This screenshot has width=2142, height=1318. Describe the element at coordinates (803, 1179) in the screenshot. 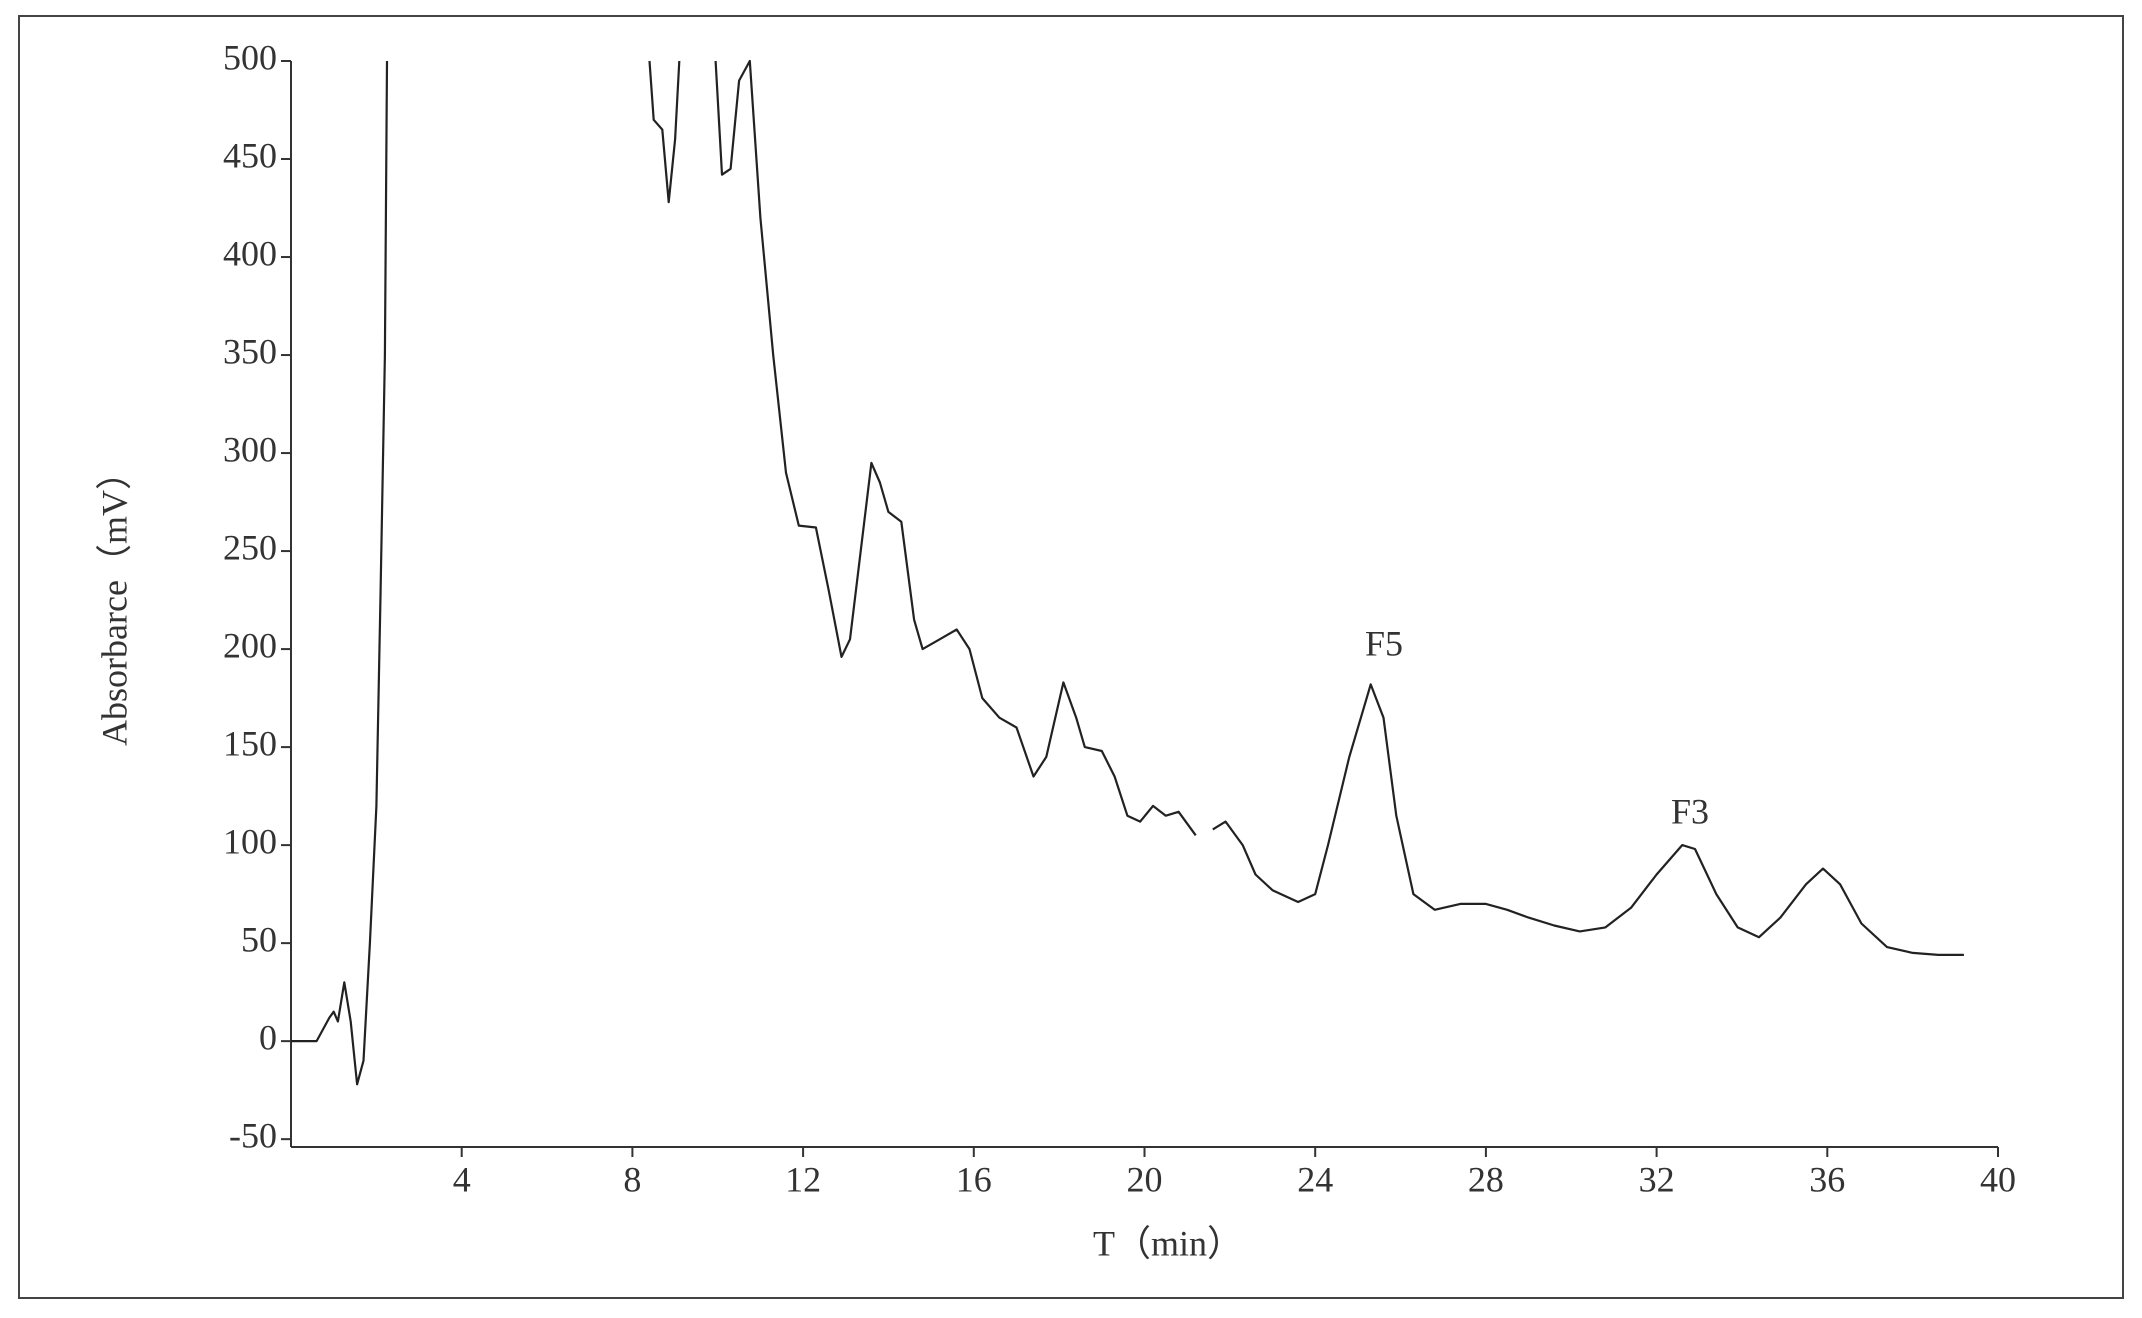

I see `x-tick-label: 12` at that location.